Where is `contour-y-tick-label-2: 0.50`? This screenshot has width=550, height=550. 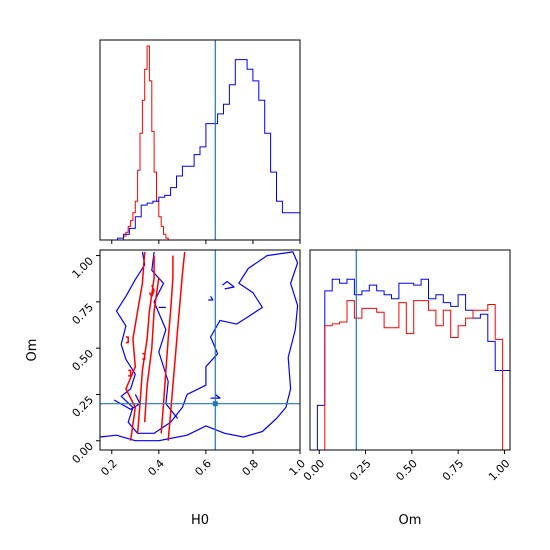 contour-y-tick-label-2: 0.50 is located at coordinates (83, 360).